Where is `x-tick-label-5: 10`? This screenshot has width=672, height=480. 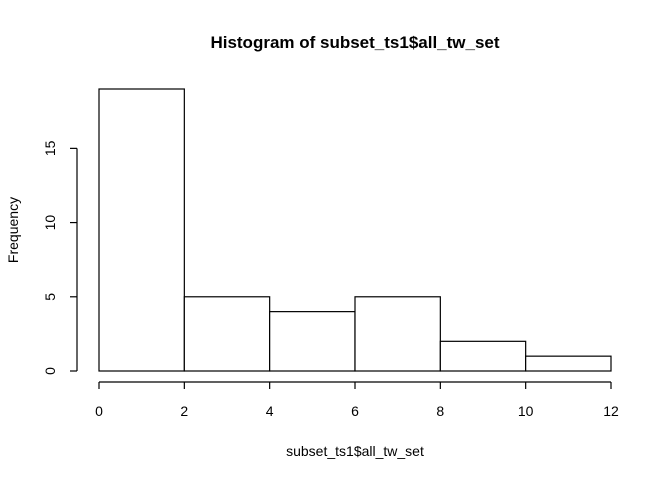
x-tick-label-5: 10 is located at coordinates (526, 411).